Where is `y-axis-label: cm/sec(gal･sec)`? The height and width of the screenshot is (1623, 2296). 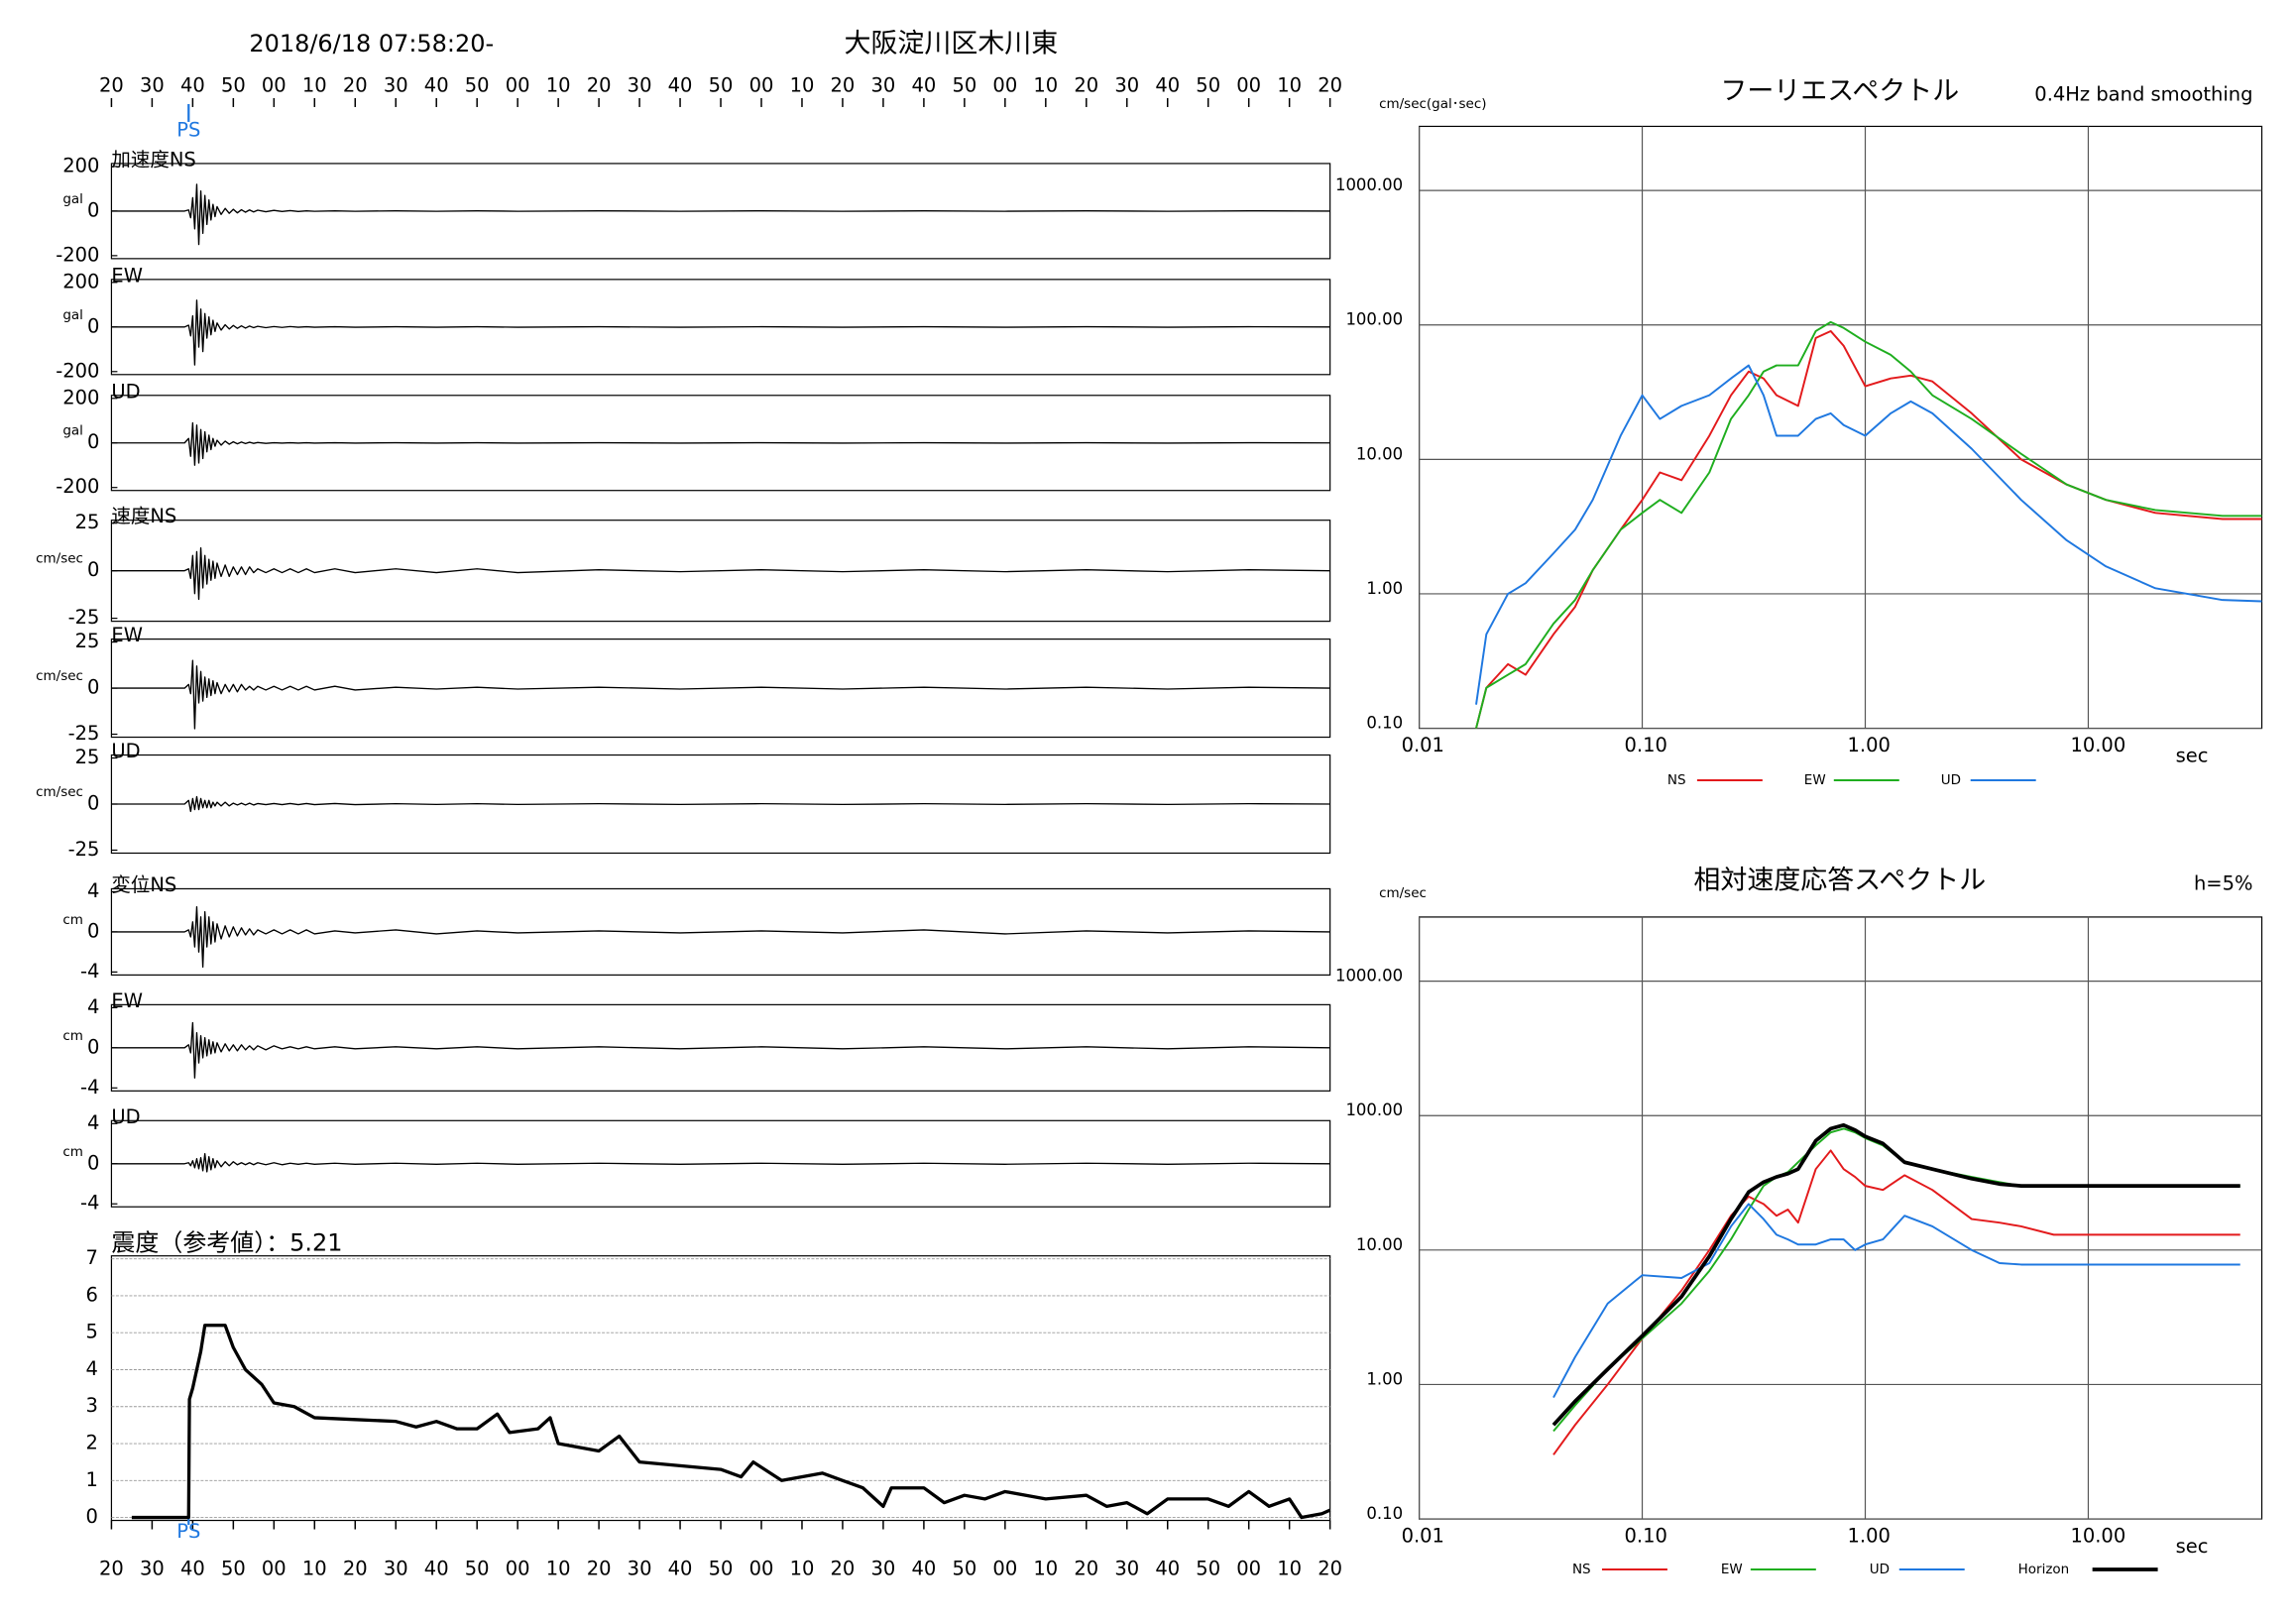
y-axis-label: cm/sec(gal･sec) is located at coordinates (1433, 104).